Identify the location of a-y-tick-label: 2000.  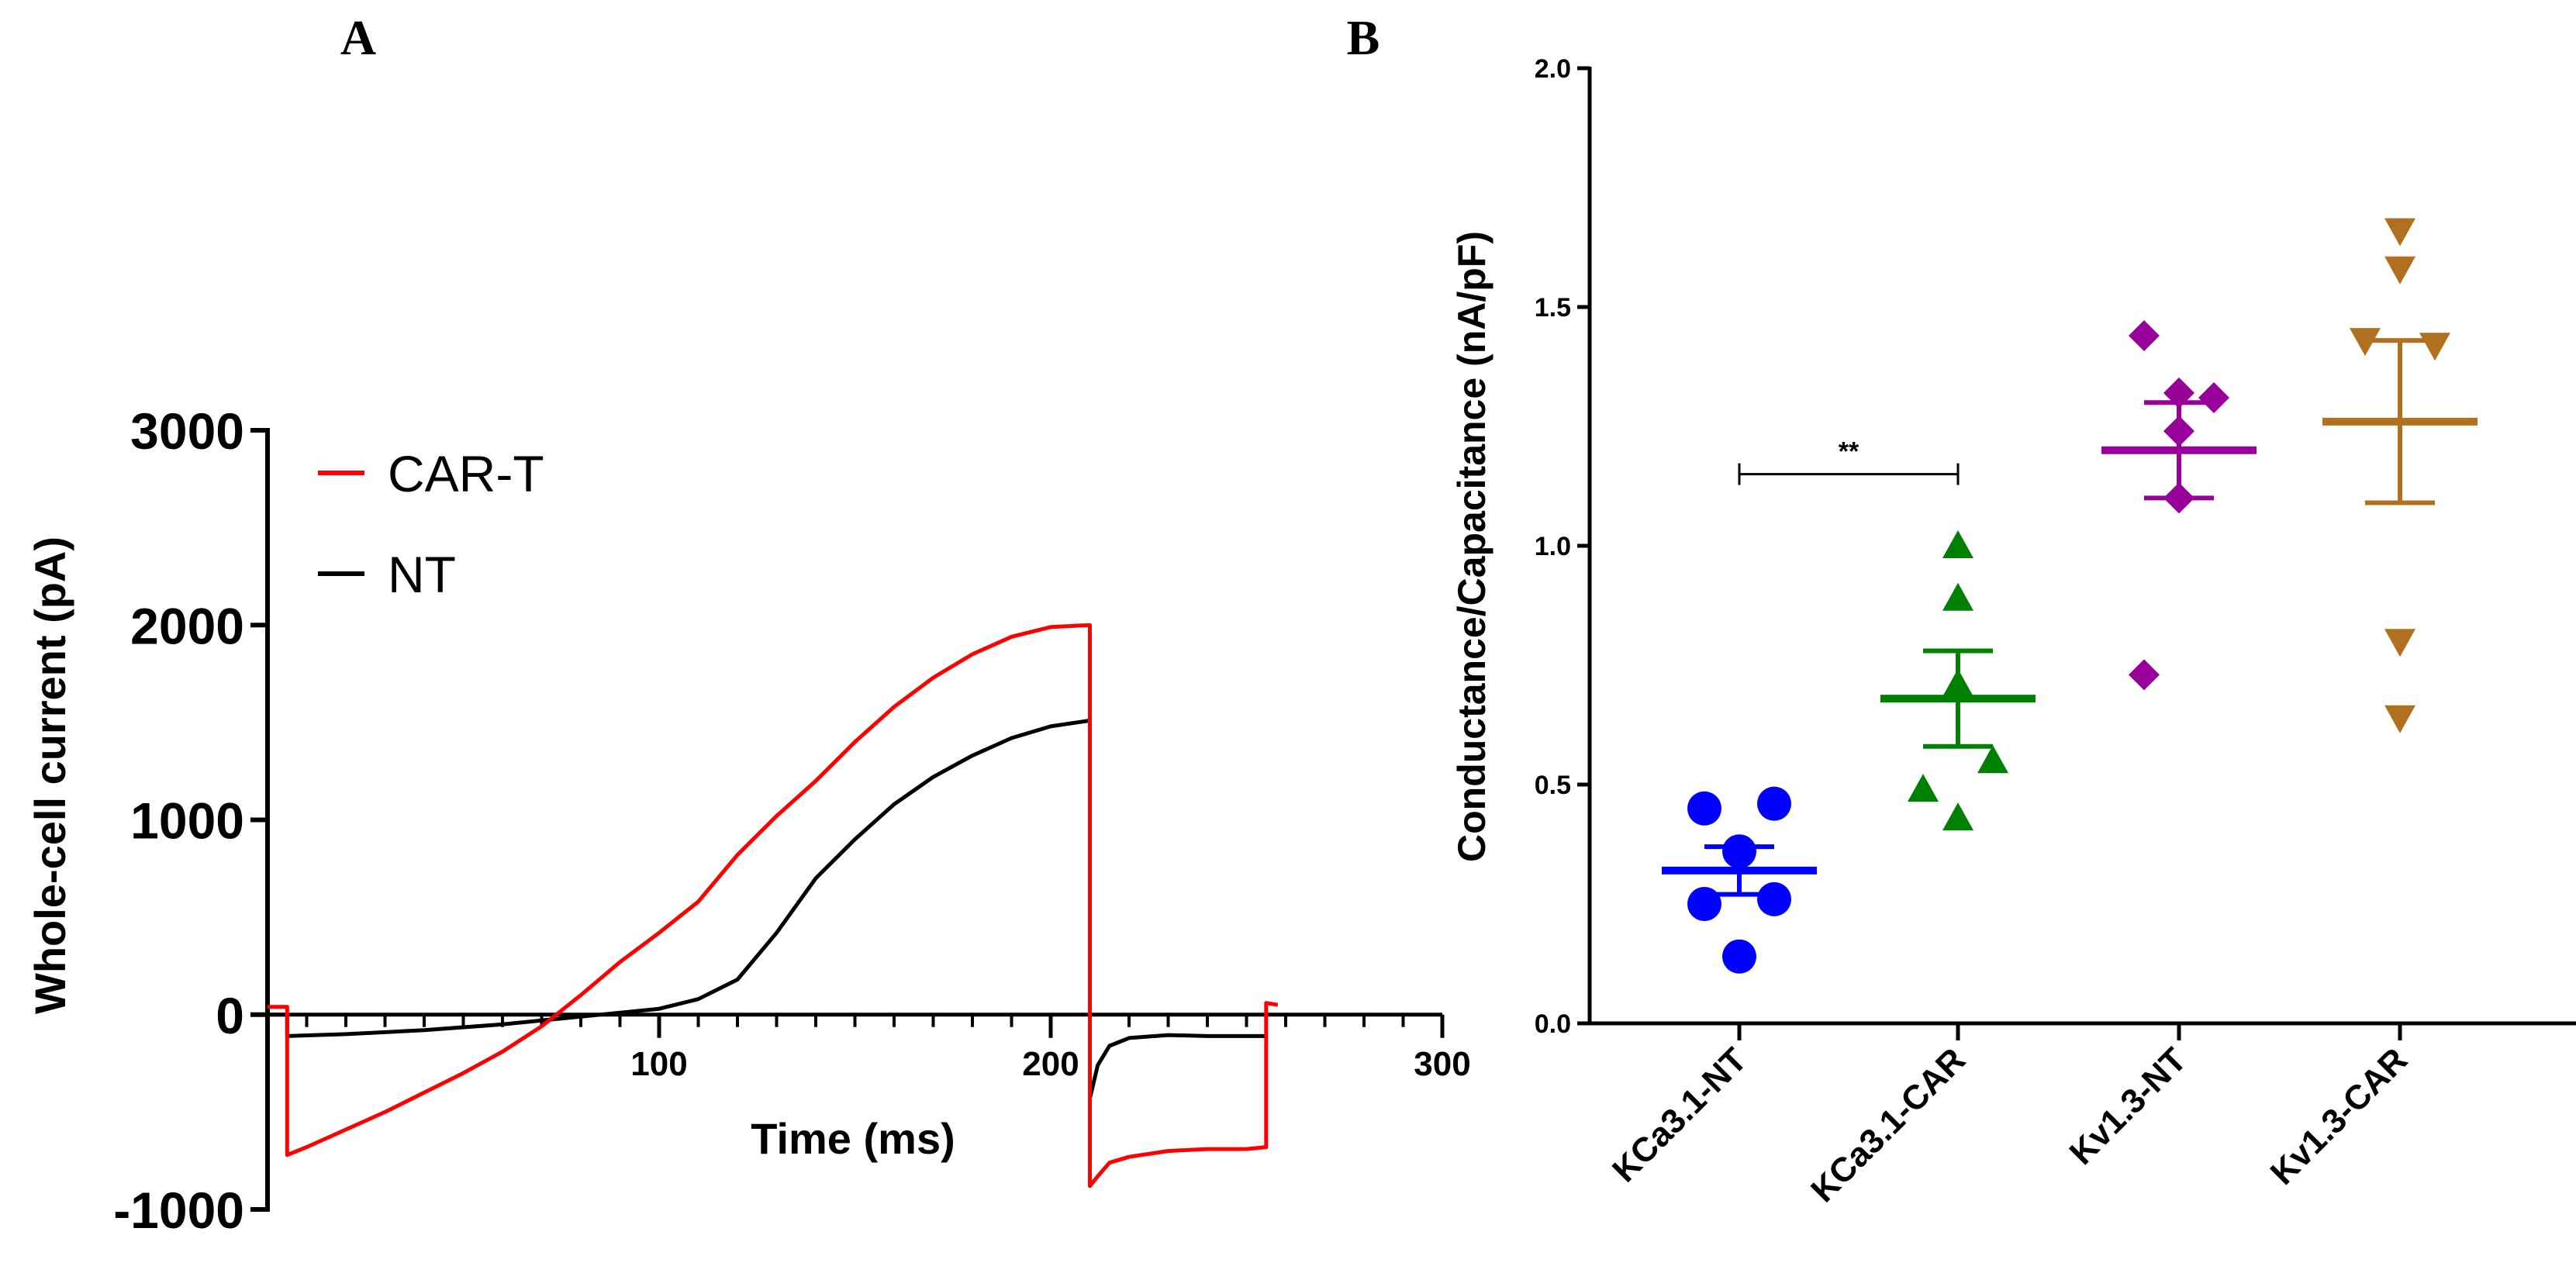
(187, 625).